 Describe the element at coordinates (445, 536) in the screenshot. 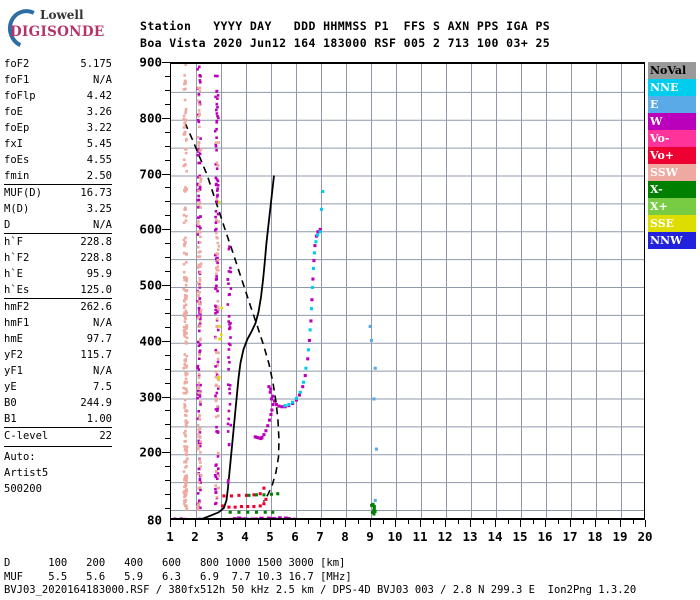

I see `x-axis-label: 12` at that location.